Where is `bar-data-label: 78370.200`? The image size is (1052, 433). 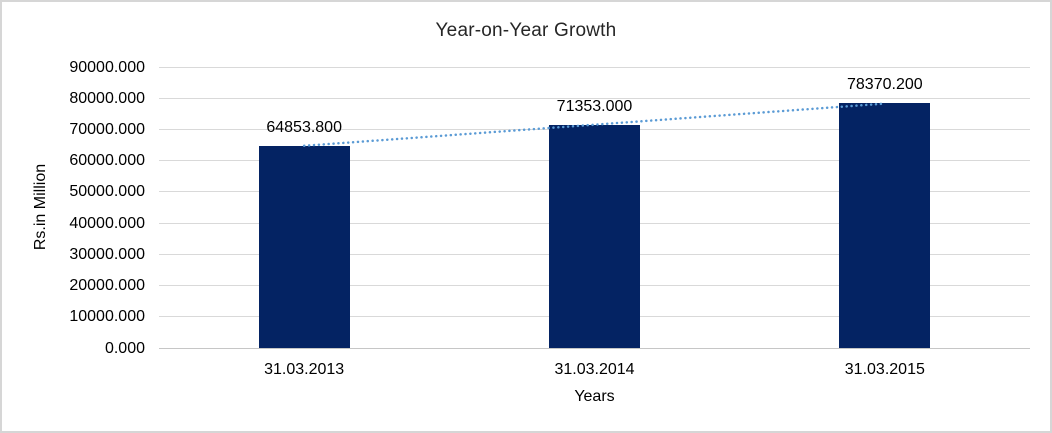 bar-data-label: 78370.200 is located at coordinates (885, 85).